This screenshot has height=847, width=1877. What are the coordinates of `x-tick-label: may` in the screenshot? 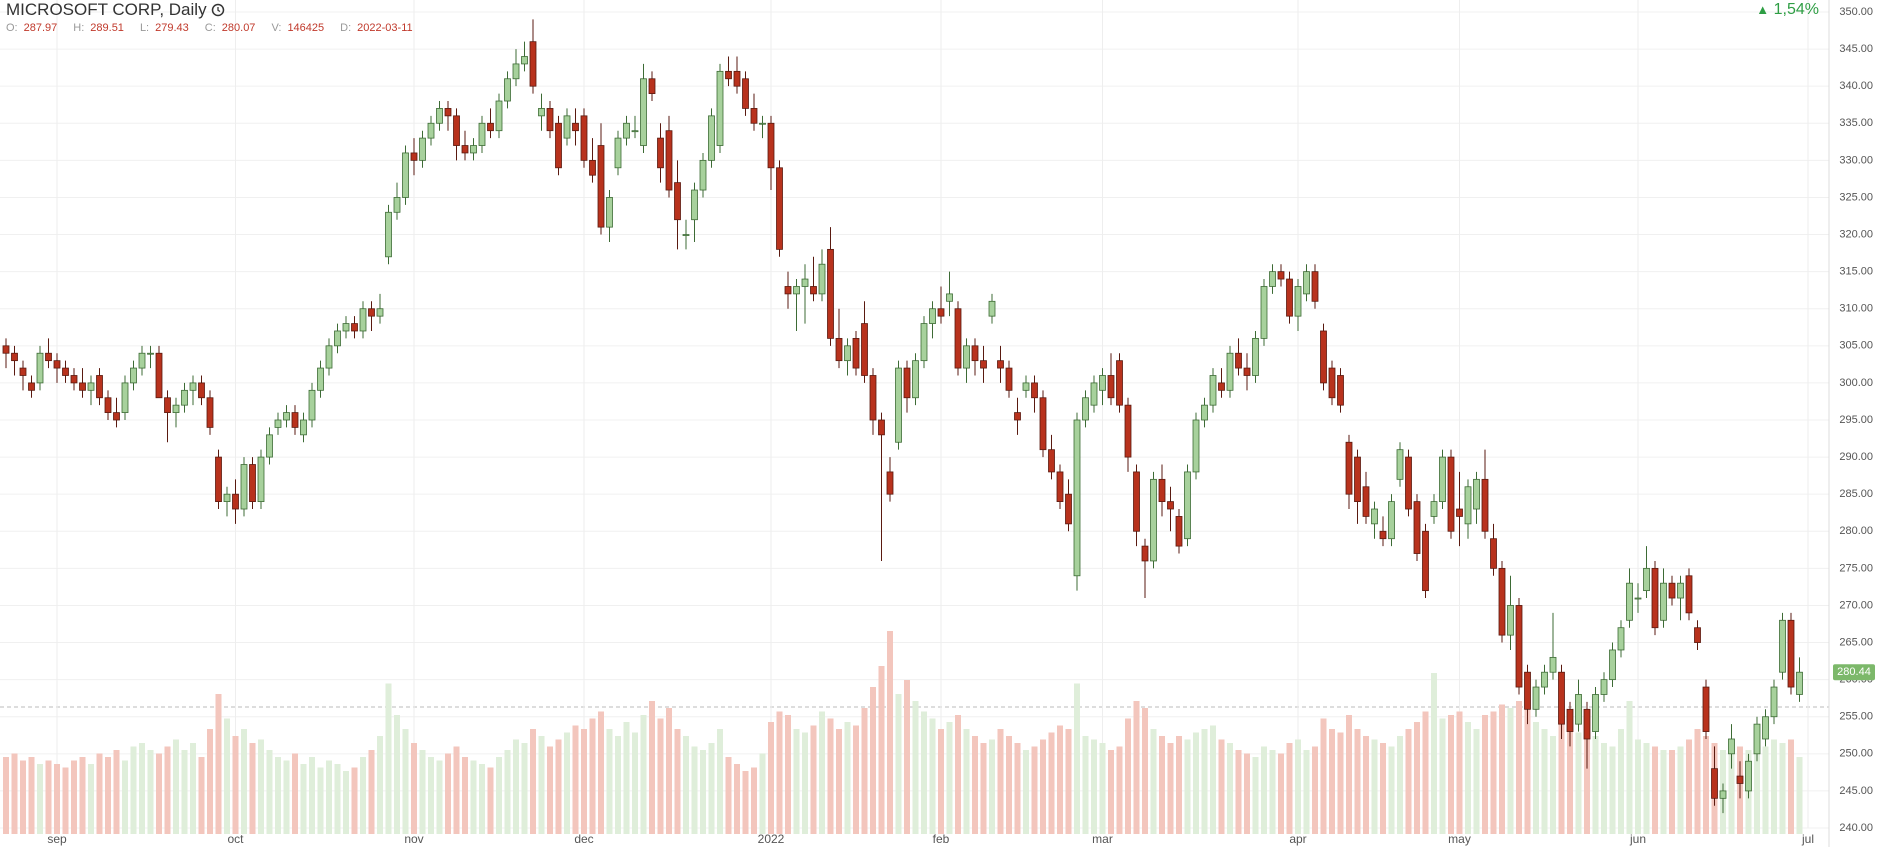 It's located at (1459, 839).